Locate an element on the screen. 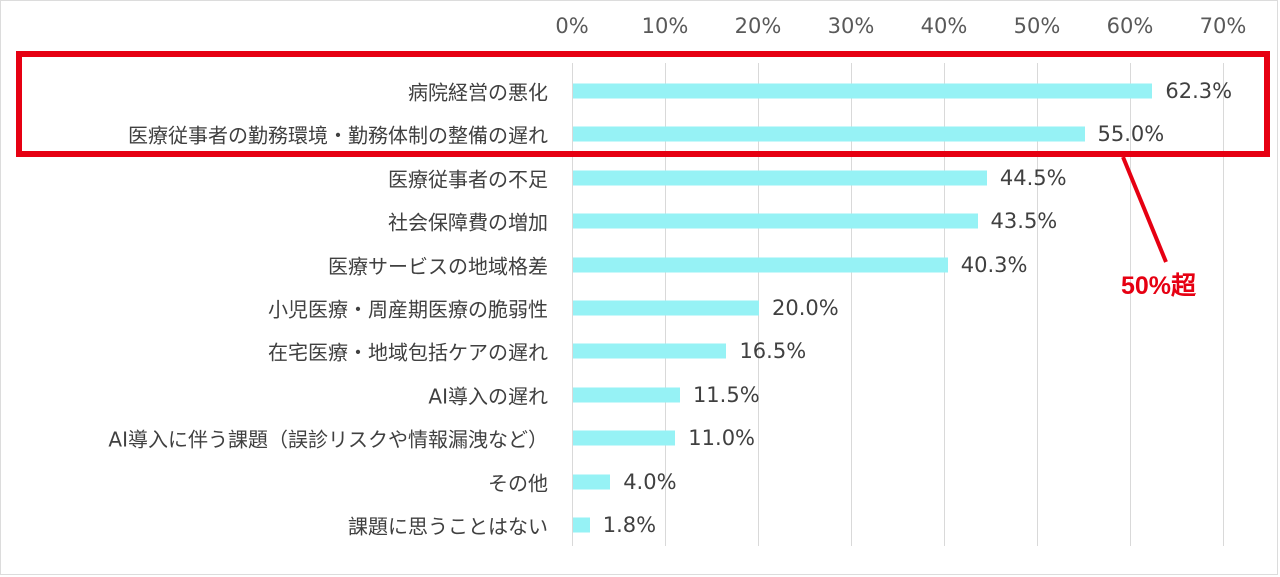 The image size is (1280, 577). value-label: 20.0% is located at coordinates (805, 308).